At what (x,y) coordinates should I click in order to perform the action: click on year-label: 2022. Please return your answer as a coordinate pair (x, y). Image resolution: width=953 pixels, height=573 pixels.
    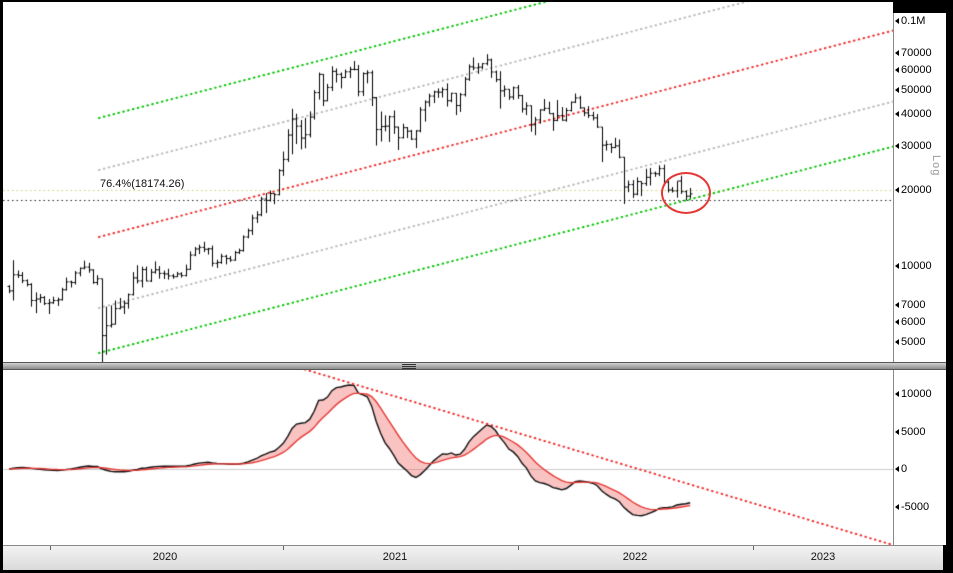
    Looking at the image, I should click on (635, 557).